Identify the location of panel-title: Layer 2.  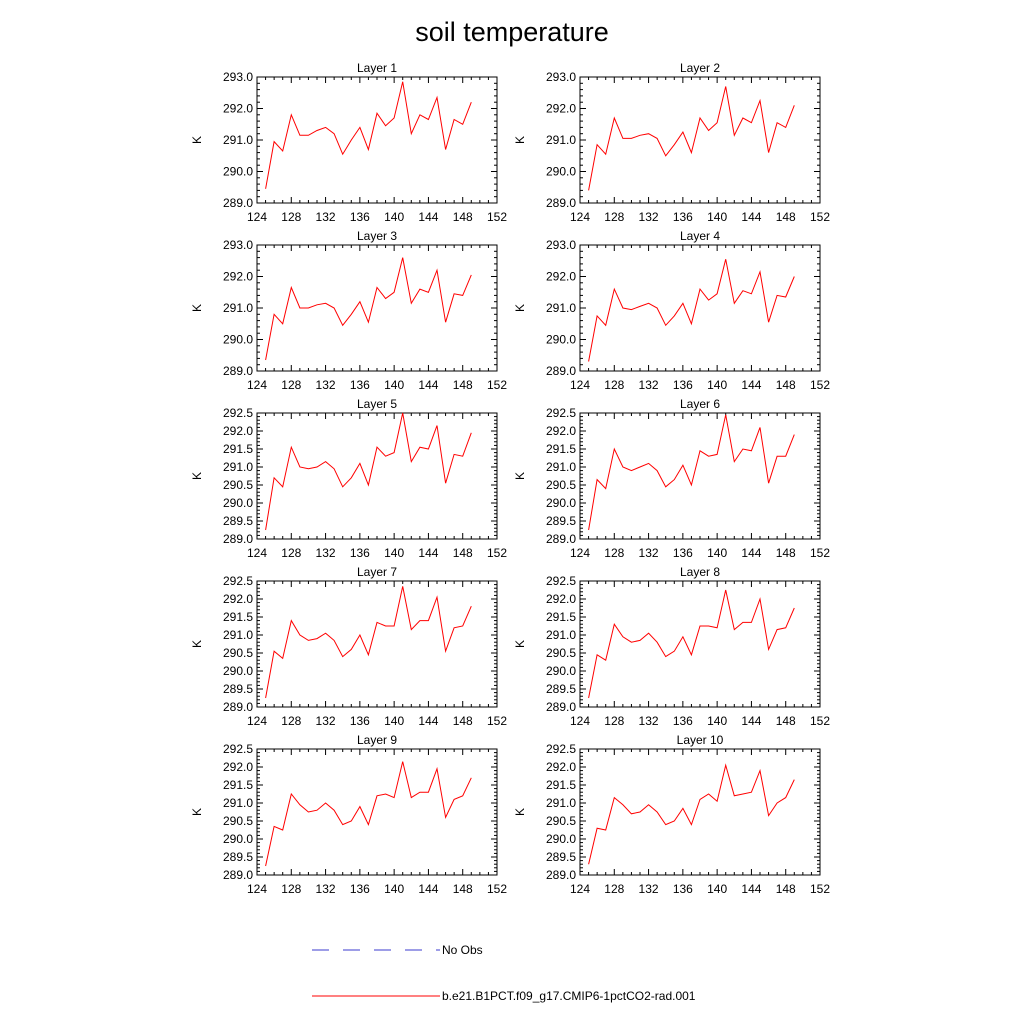
(700, 68).